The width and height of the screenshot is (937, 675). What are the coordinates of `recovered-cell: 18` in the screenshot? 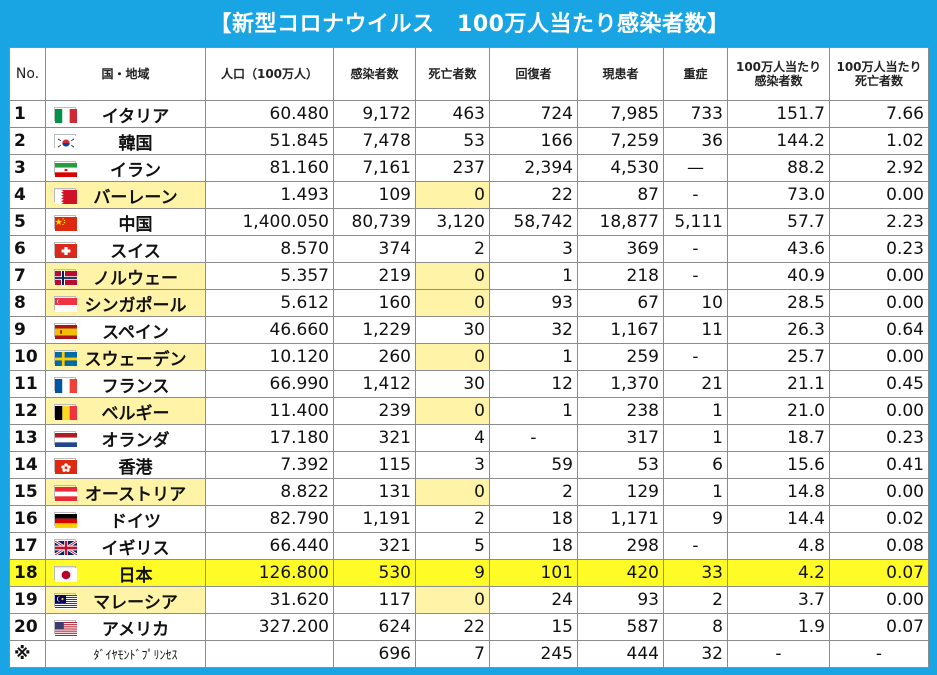 It's located at (533, 546).